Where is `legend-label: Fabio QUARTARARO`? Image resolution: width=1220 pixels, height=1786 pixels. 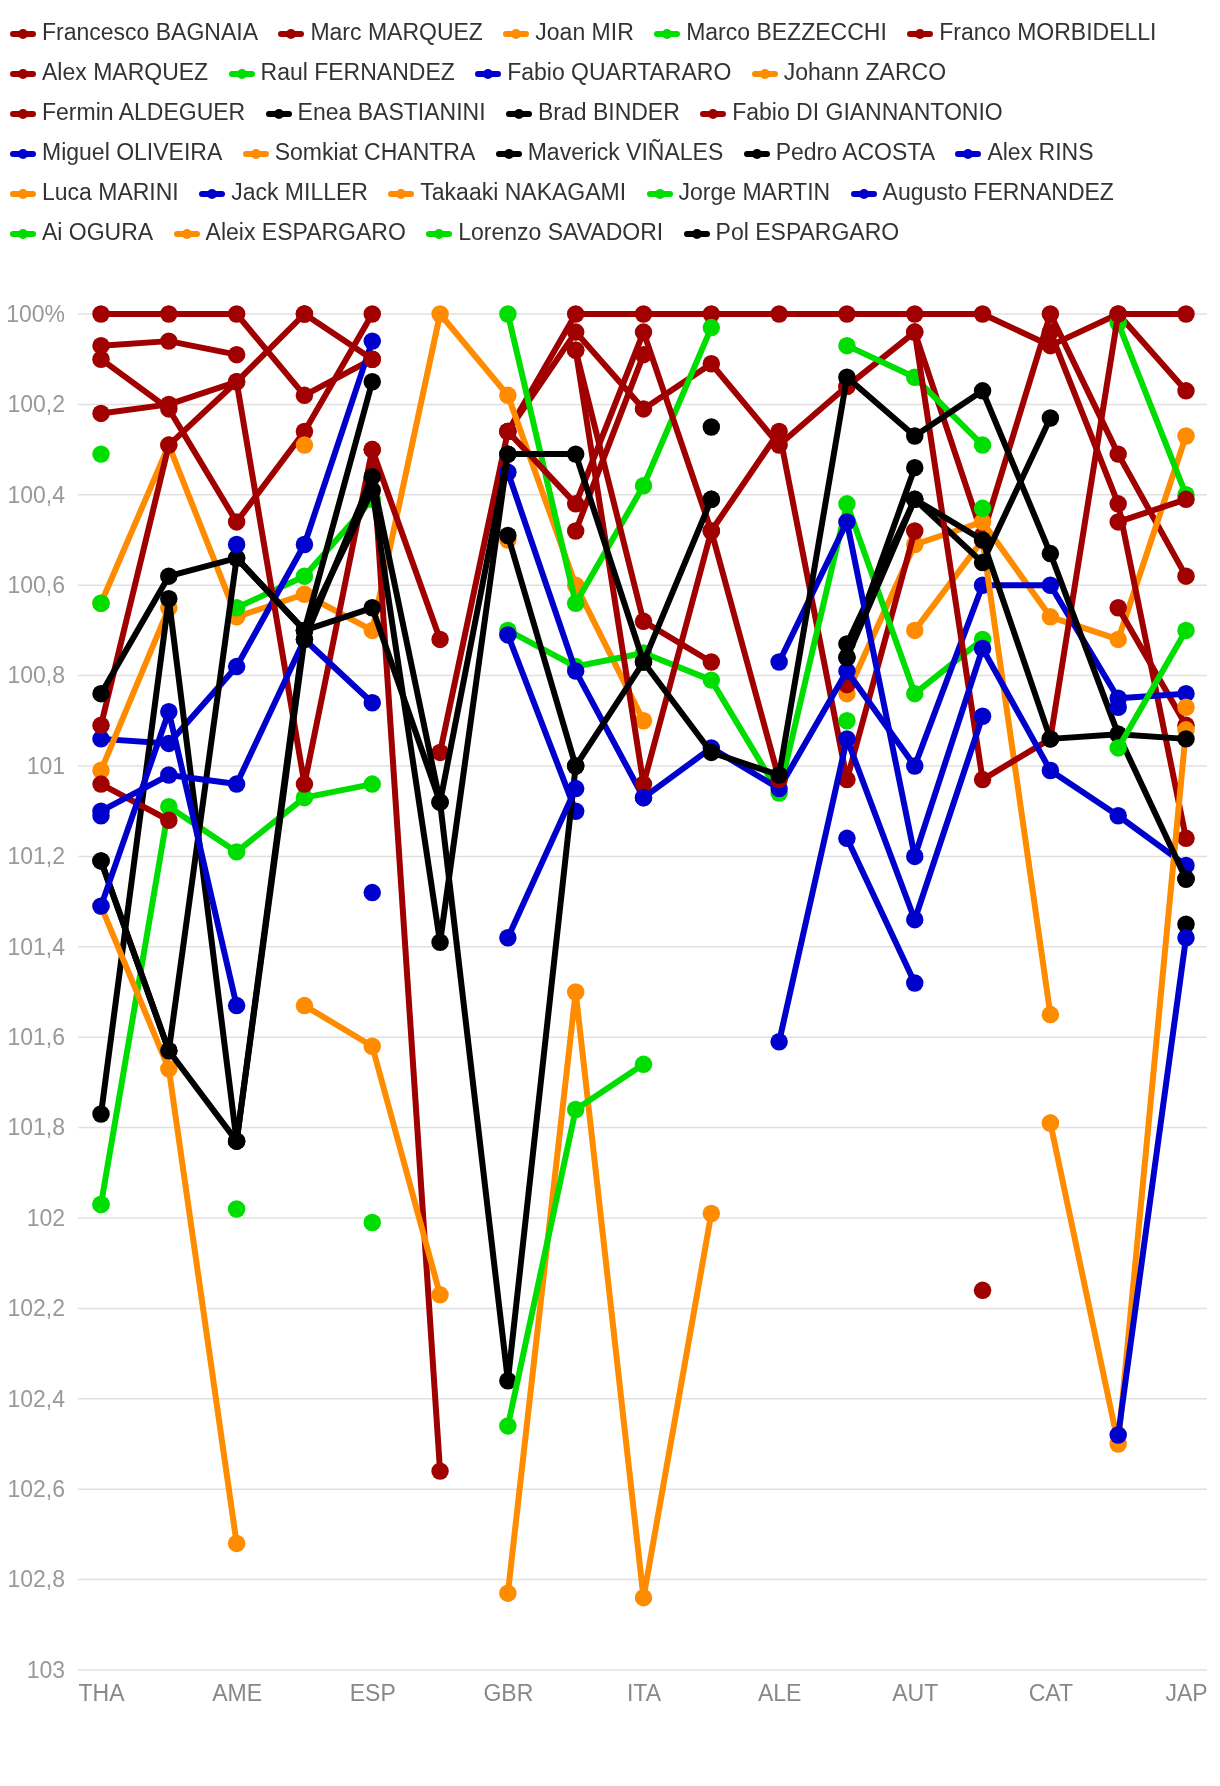
legend-label: Fabio QUARTARARO is located at coordinates (619, 72).